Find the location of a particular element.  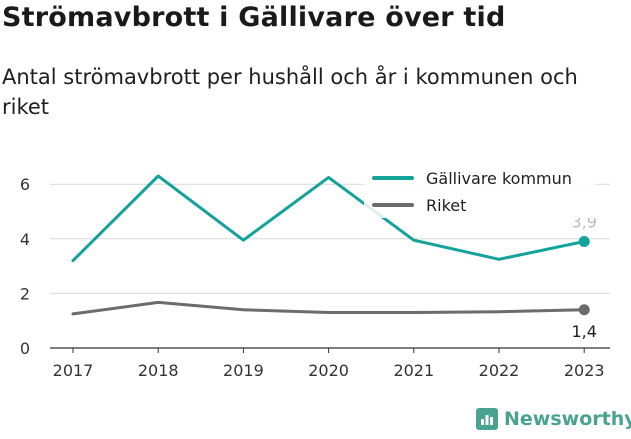

legend-label: Gällivare kommun is located at coordinates (499, 178).